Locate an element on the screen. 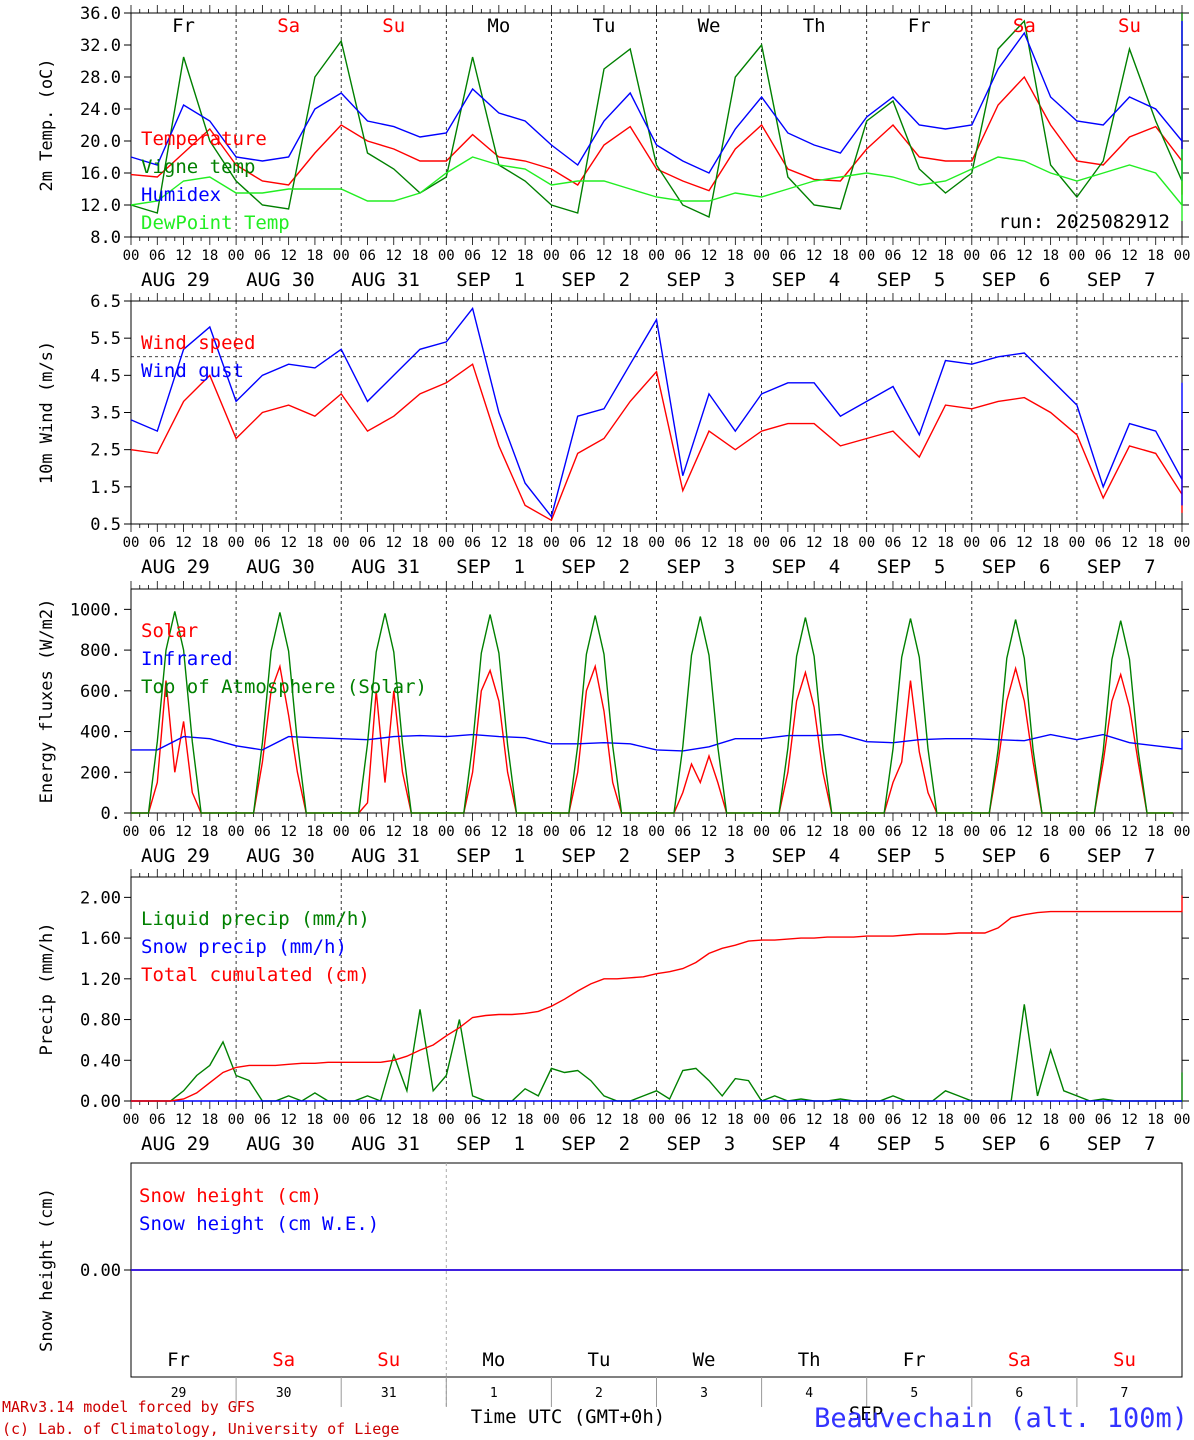 Image resolution: width=1194 pixels, height=1440 pixels. series-line-total-cumulated-cm- is located at coordinates (657, 998).